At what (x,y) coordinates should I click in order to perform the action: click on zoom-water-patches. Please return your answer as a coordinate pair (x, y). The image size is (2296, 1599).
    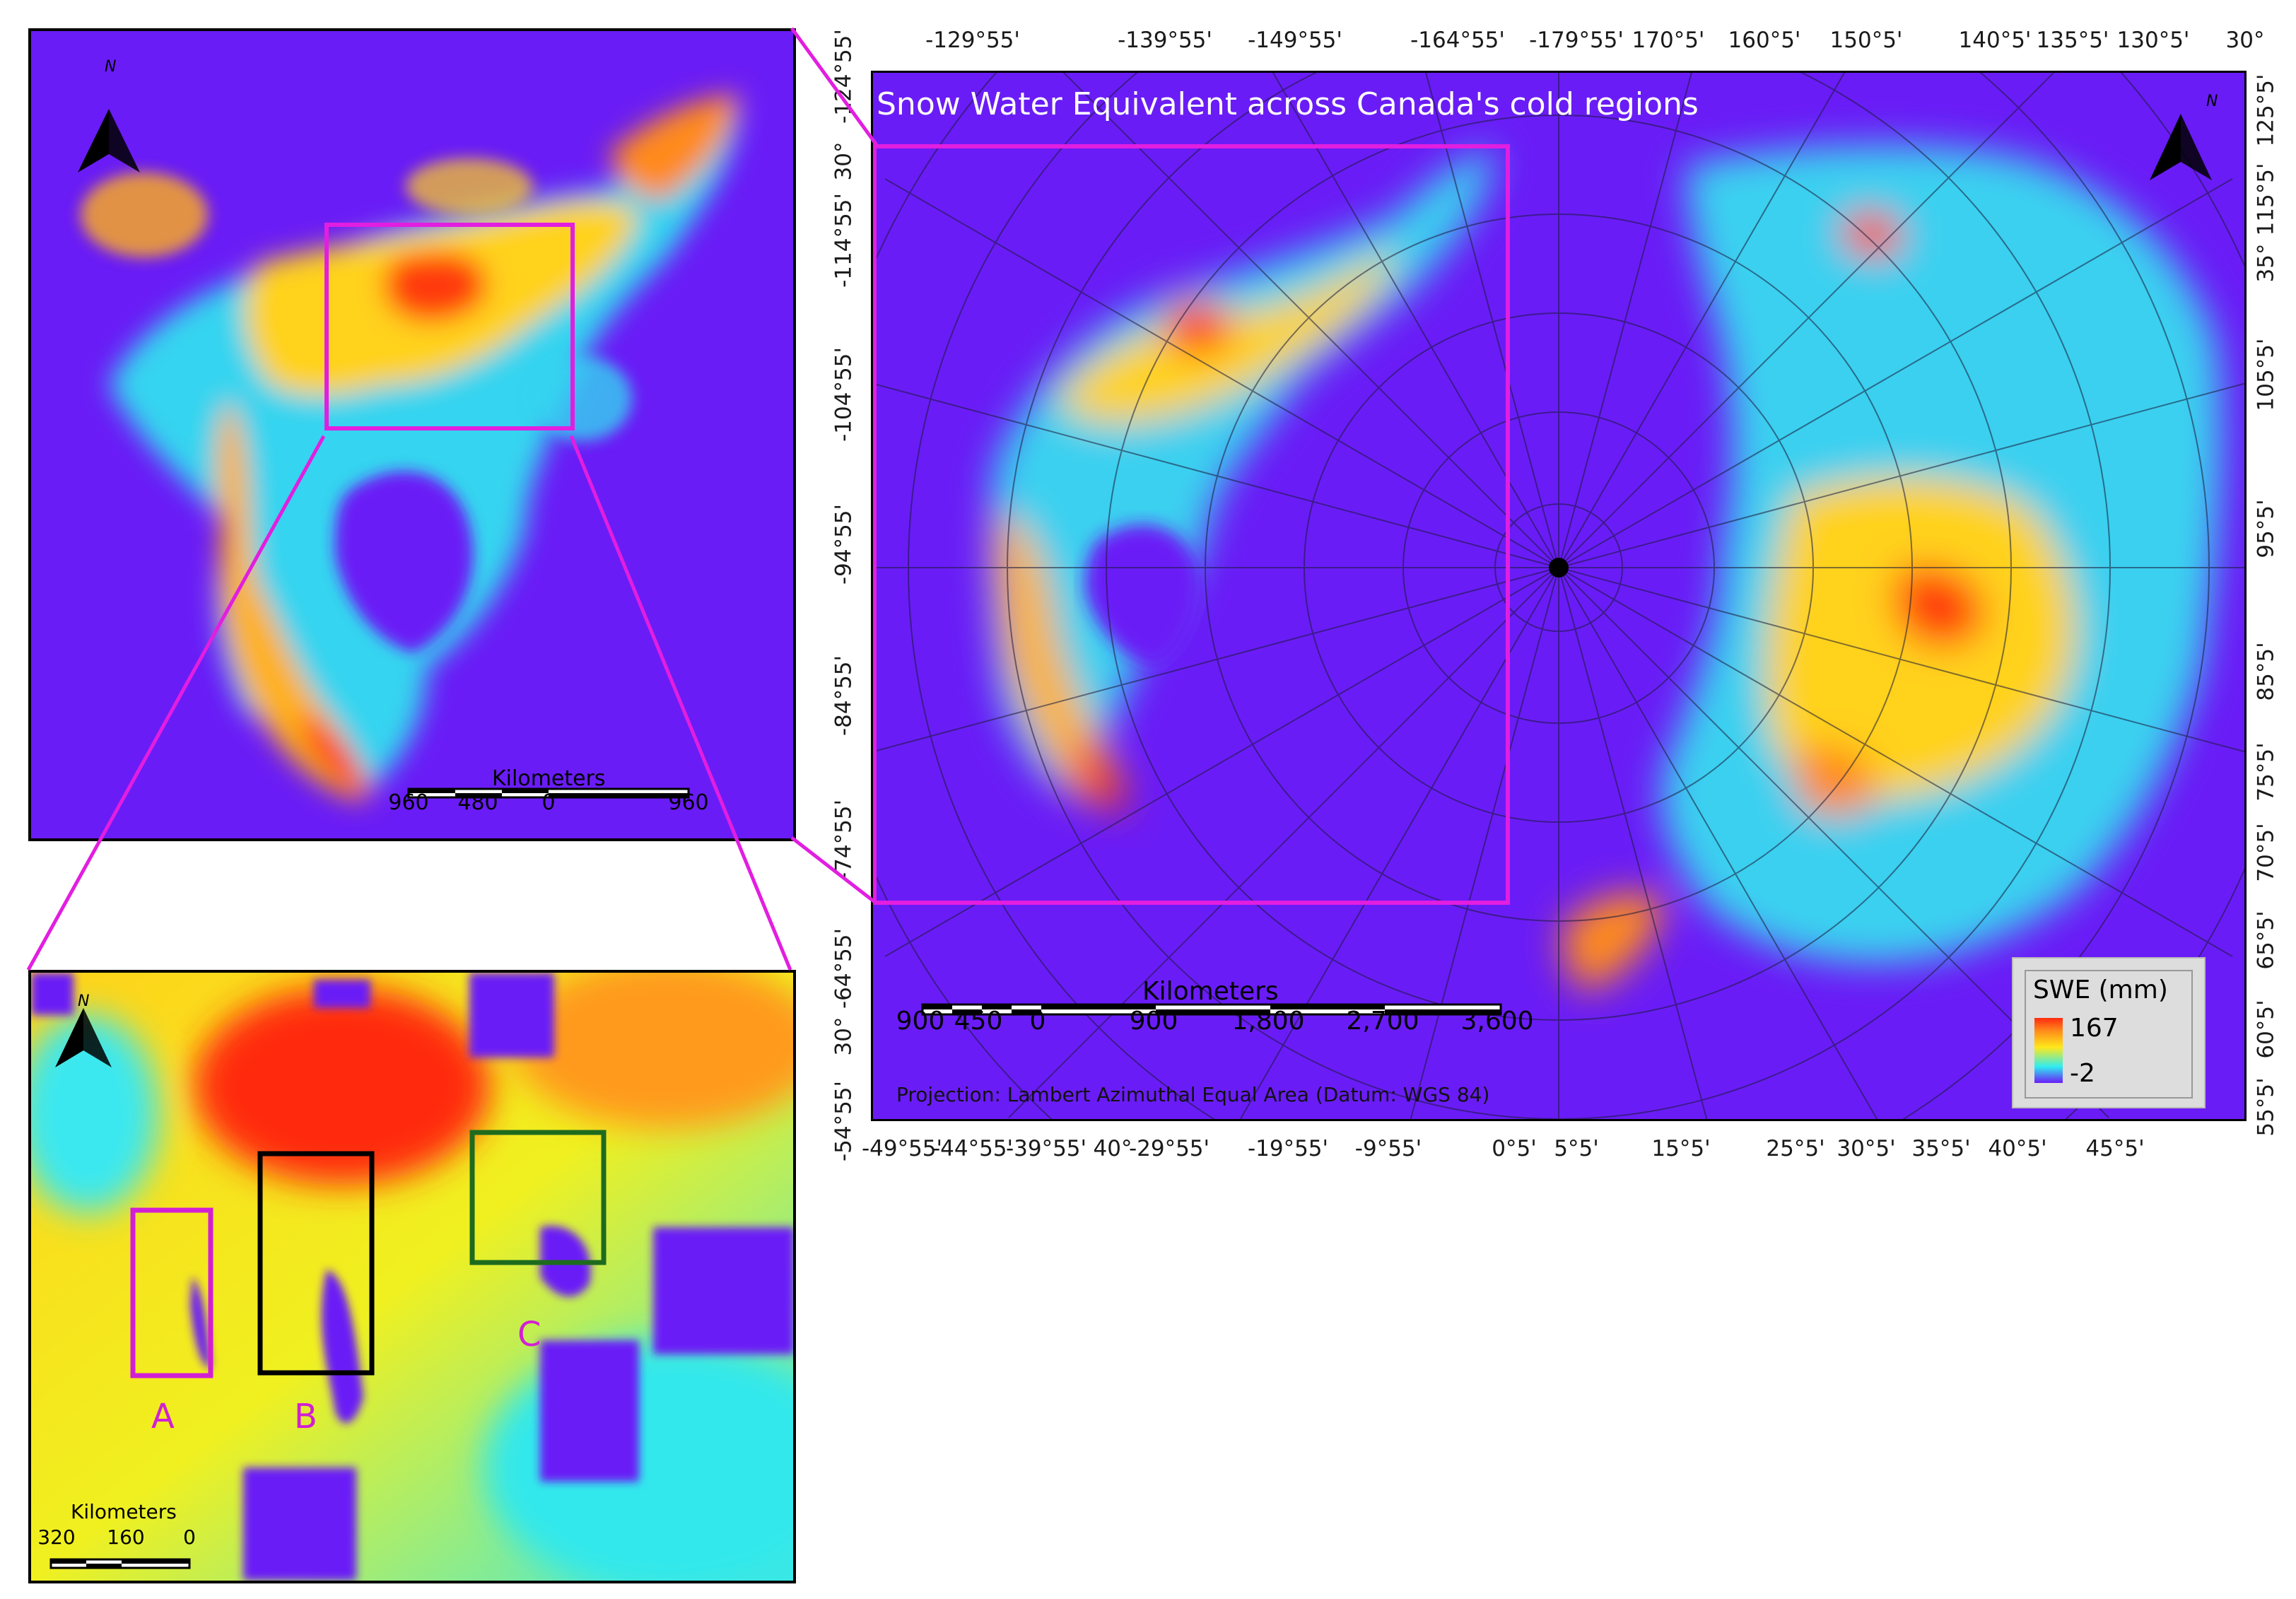
    Looking at the image, I should click on (412, 1277).